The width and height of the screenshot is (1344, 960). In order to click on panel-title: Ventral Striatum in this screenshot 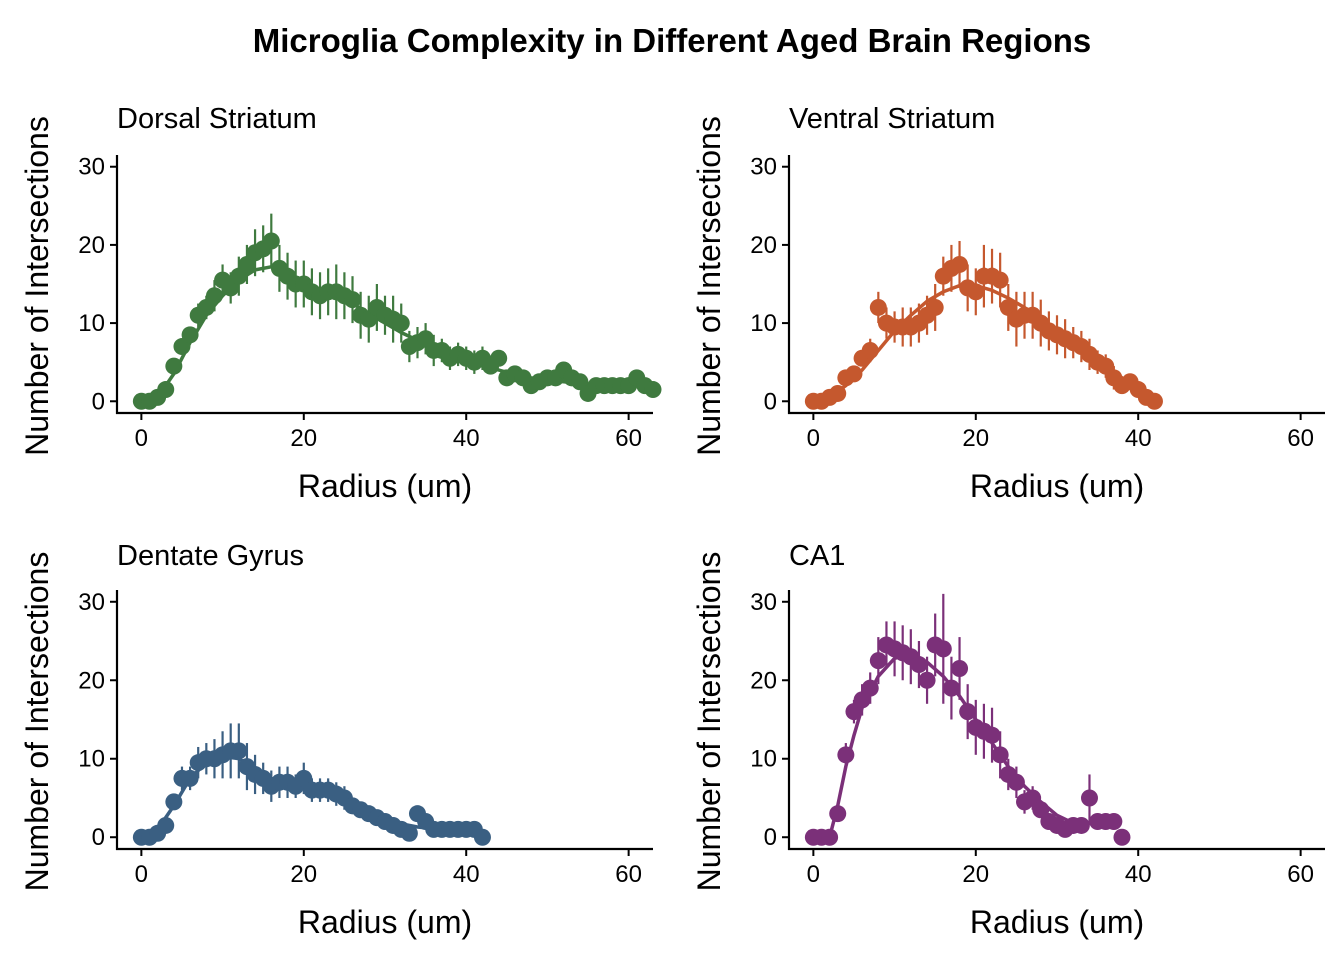, I will do `click(892, 119)`.